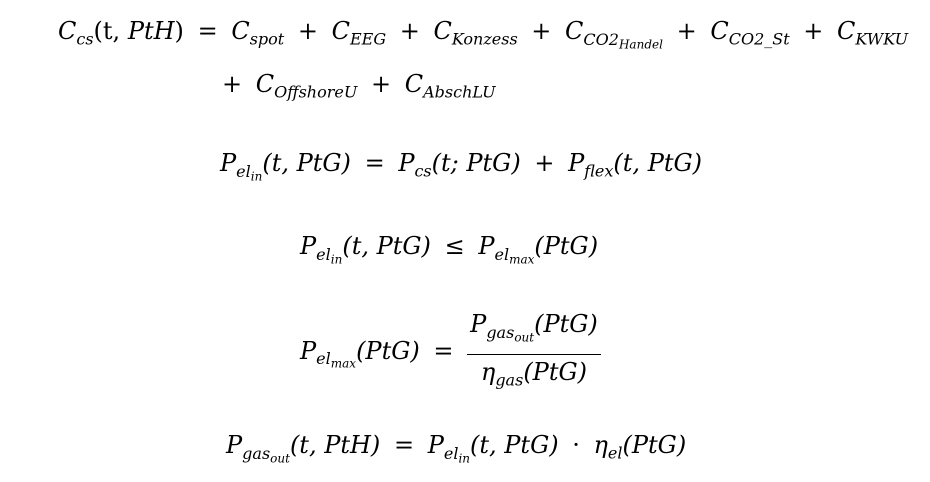 The width and height of the screenshot is (930, 482). What do you see at coordinates (640, 44) in the screenshot?
I see `subsubscript-Handel: Handel` at bounding box center [640, 44].